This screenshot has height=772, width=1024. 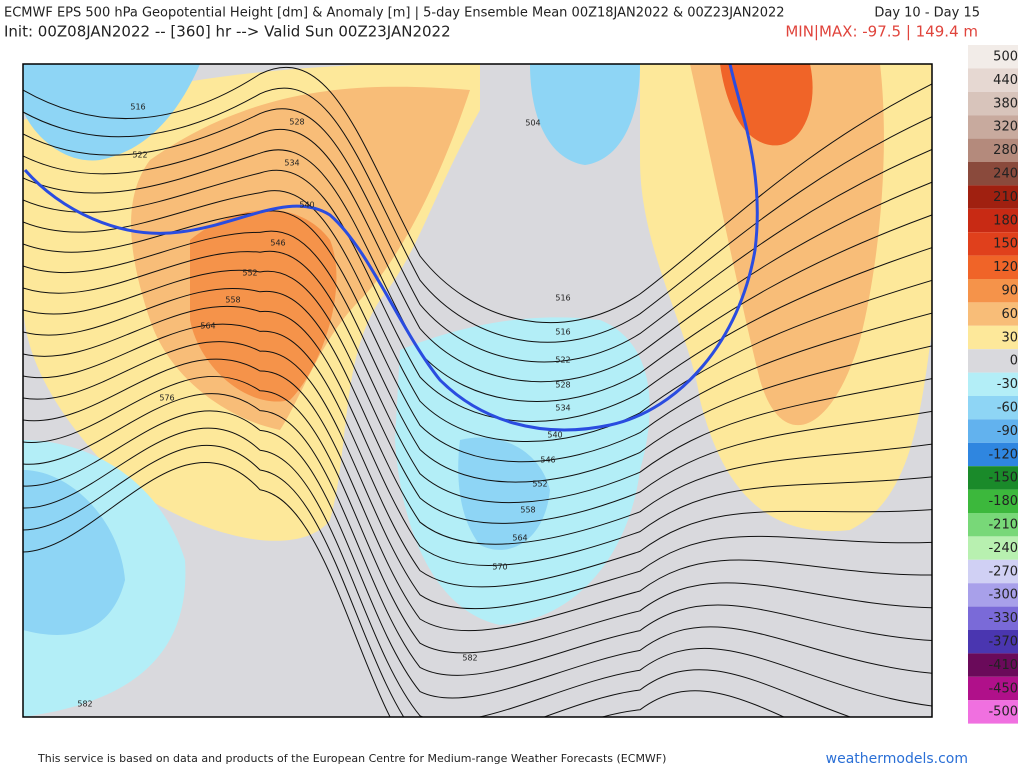 What do you see at coordinates (532, 123) in the screenshot?
I see `contour-label: 504` at bounding box center [532, 123].